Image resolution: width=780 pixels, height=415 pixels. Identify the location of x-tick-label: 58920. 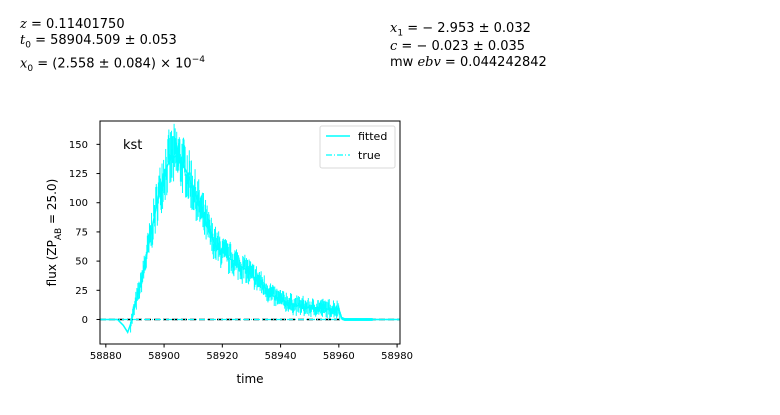
(222, 356).